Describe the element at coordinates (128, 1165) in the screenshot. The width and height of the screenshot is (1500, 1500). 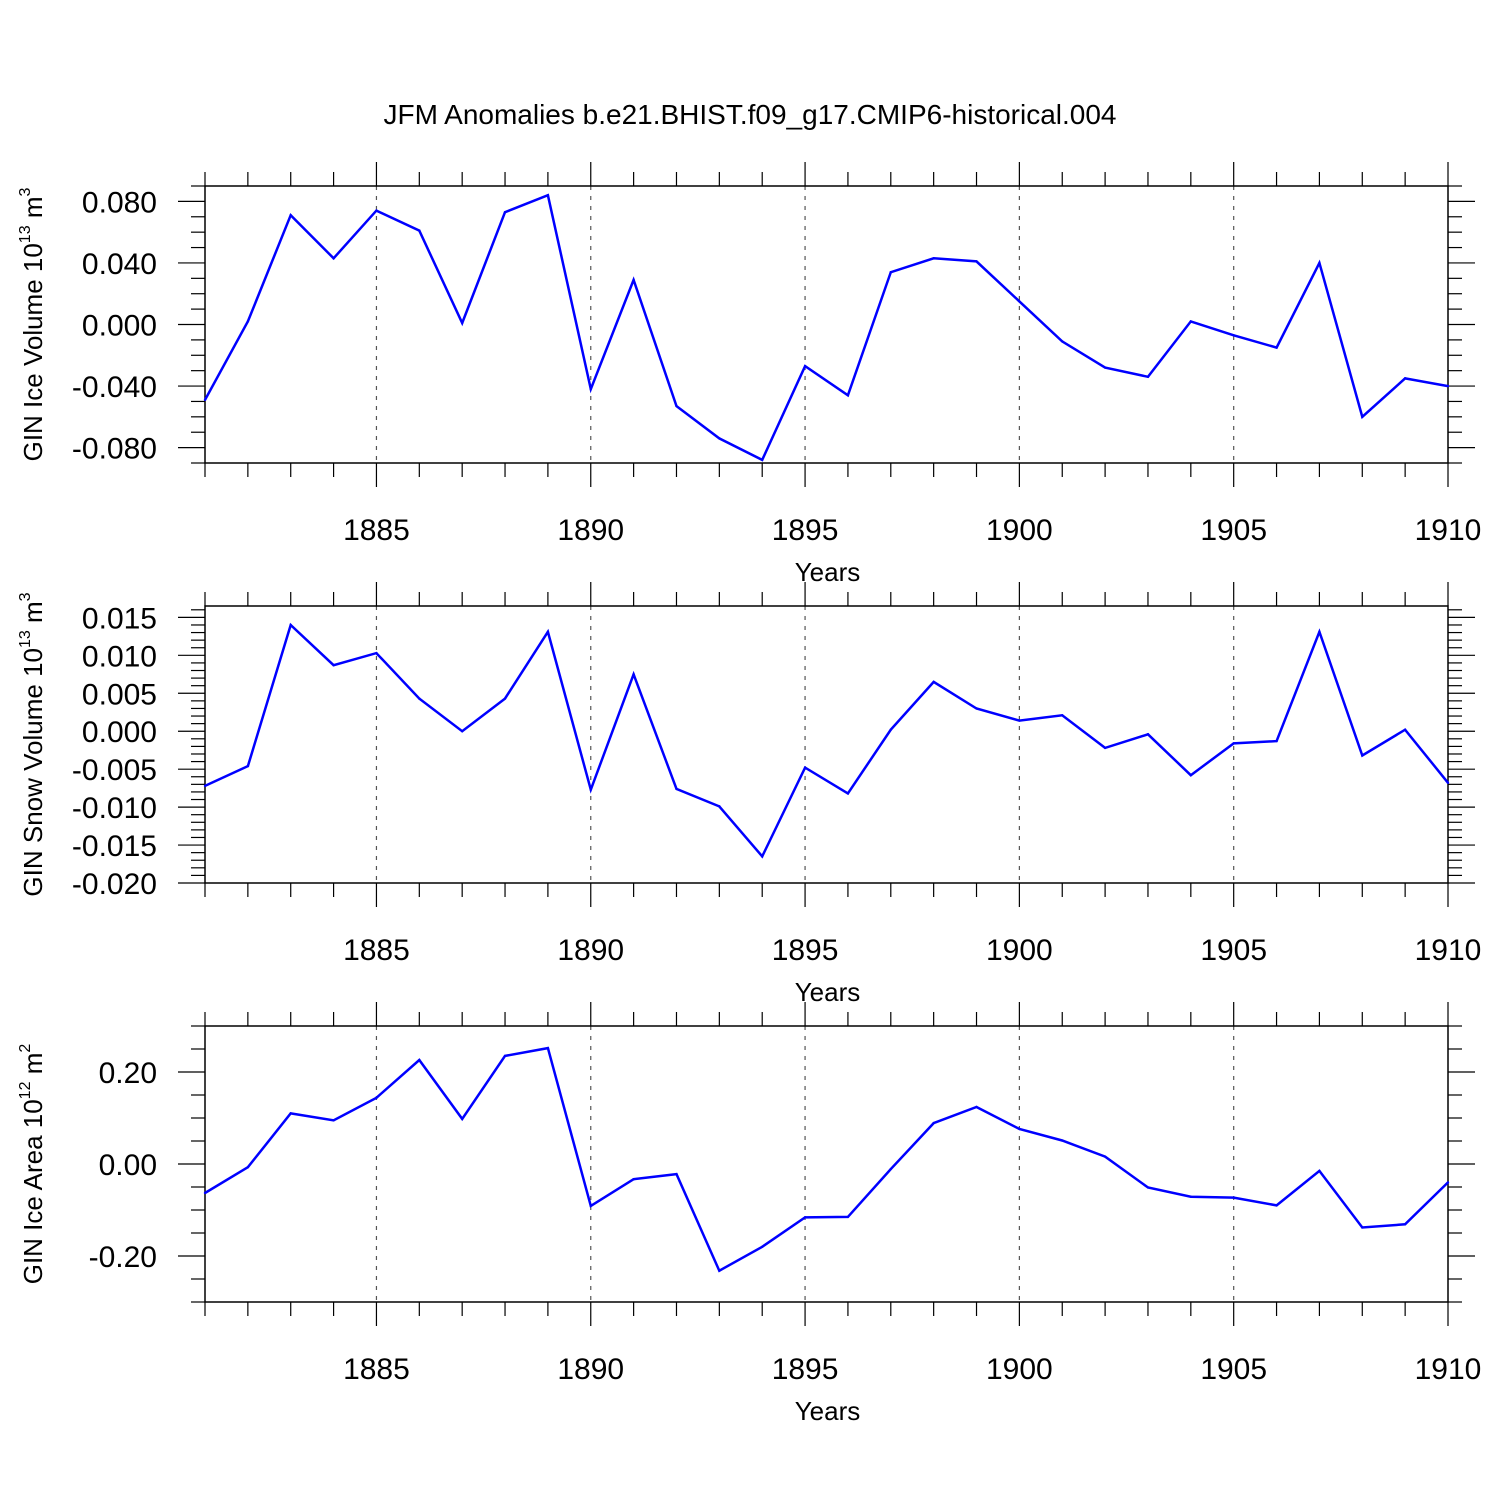
I see `ice-area-y-tick-label: 0.00` at that location.